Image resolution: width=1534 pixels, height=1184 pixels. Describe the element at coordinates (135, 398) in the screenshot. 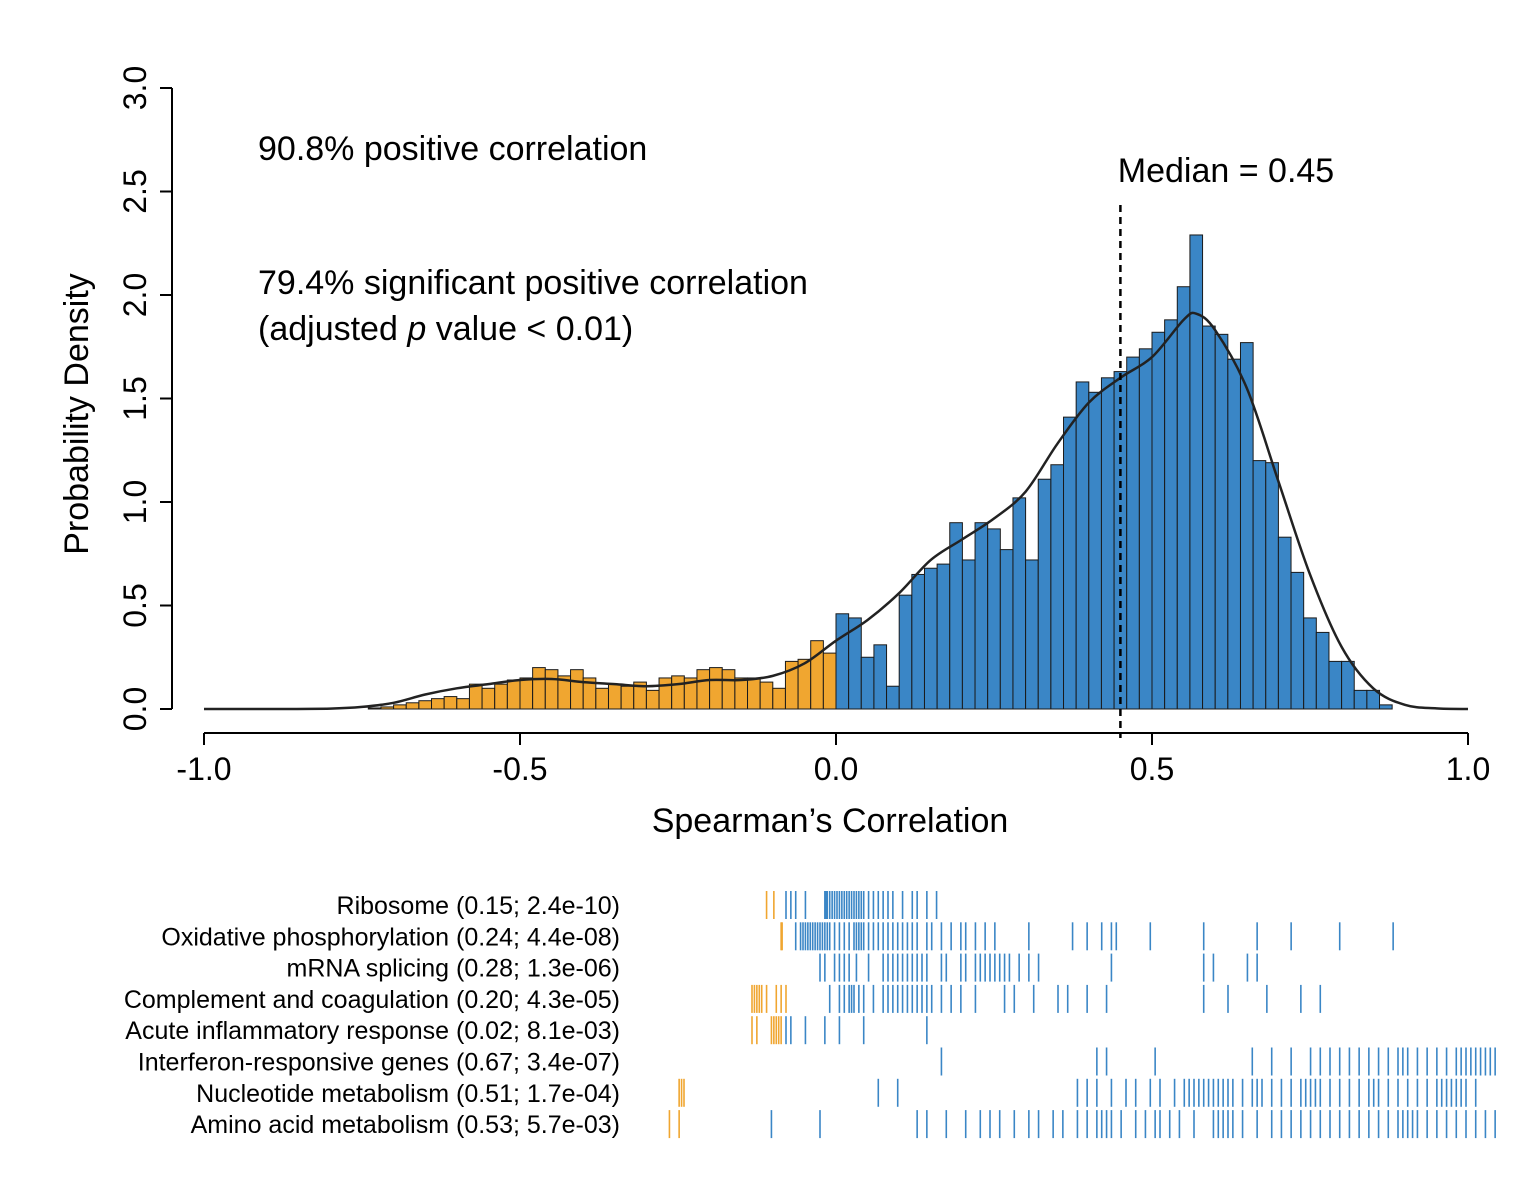

I see `y-tick-label: 1.5` at that location.